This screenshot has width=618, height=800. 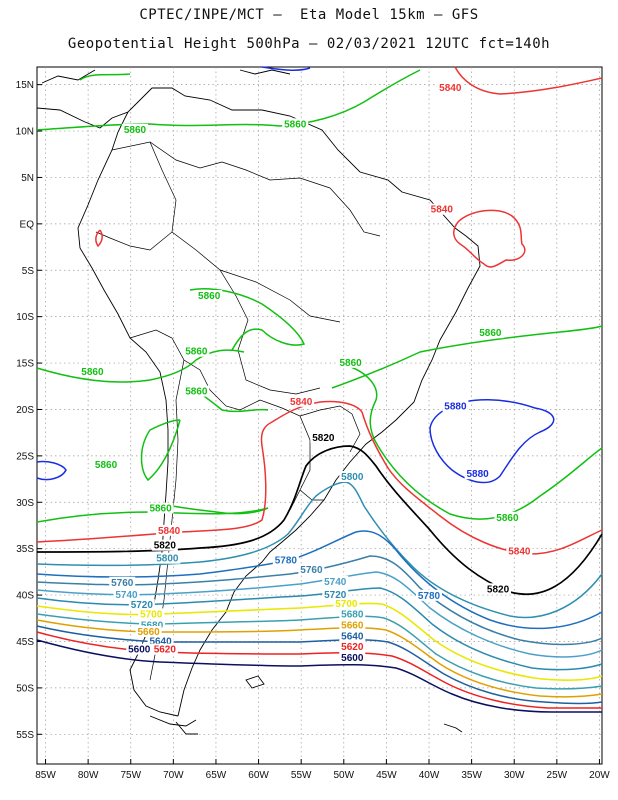 I want to click on contour-label: 5780, so click(x=286, y=561).